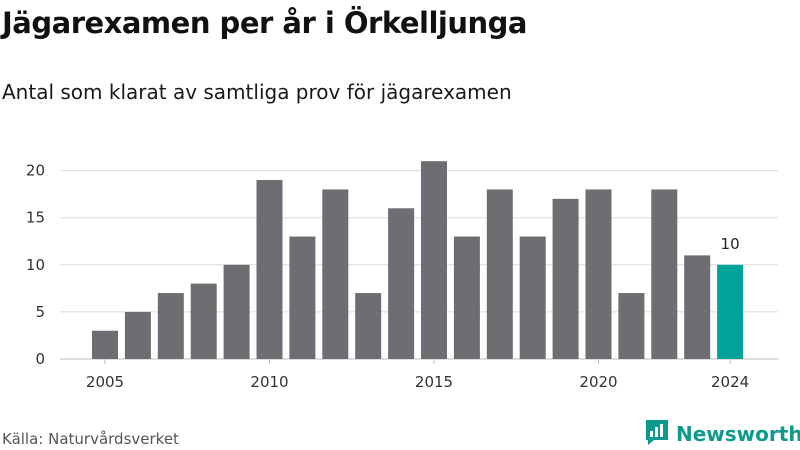 The width and height of the screenshot is (800, 450). I want to click on y-tick-label: 10, so click(35, 265).